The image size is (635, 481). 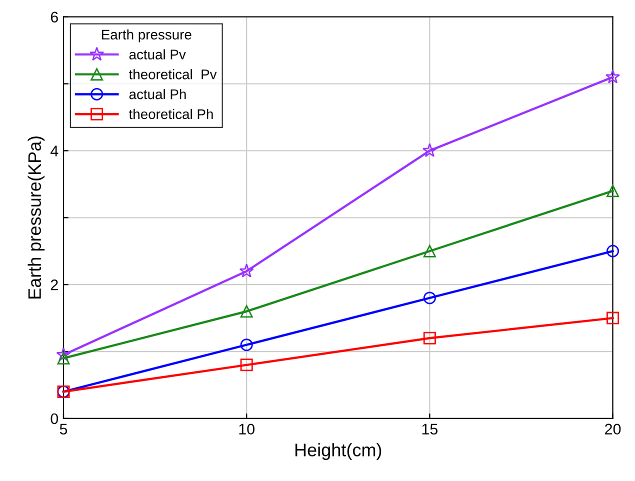 I want to click on legend-label: theoretical Pv, so click(x=172, y=74).